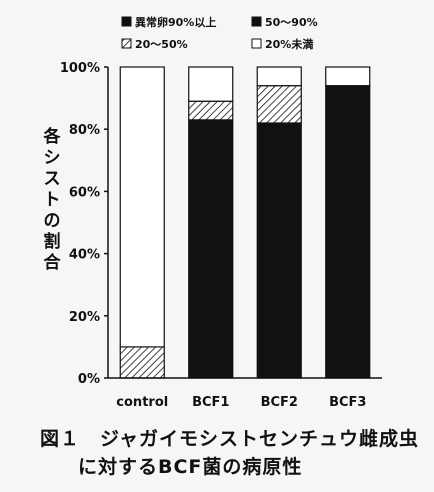 Image resolution: width=434 pixels, height=492 pixels. Describe the element at coordinates (279, 402) in the screenshot. I see `x-tick-label: BCF2` at that location.